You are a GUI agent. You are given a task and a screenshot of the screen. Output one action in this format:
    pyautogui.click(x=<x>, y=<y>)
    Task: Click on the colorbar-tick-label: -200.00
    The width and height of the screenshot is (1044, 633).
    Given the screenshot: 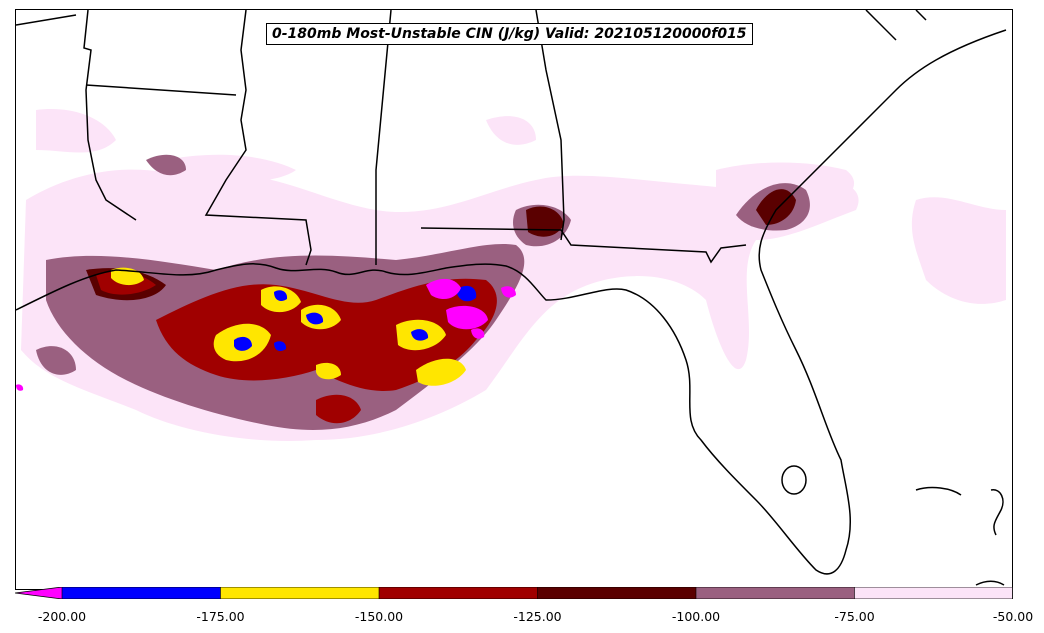 What is the action you would take?
    pyautogui.click(x=62, y=616)
    